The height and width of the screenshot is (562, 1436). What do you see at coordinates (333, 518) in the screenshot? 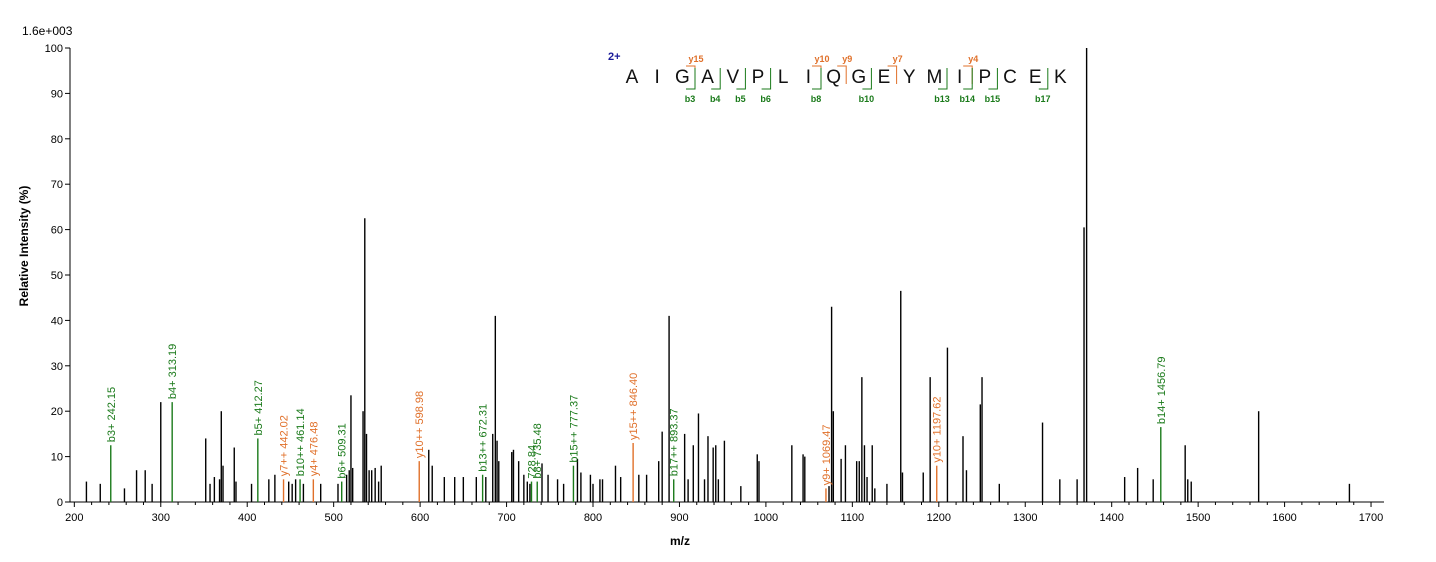
I see `x-tick-label: 500` at bounding box center [333, 518].